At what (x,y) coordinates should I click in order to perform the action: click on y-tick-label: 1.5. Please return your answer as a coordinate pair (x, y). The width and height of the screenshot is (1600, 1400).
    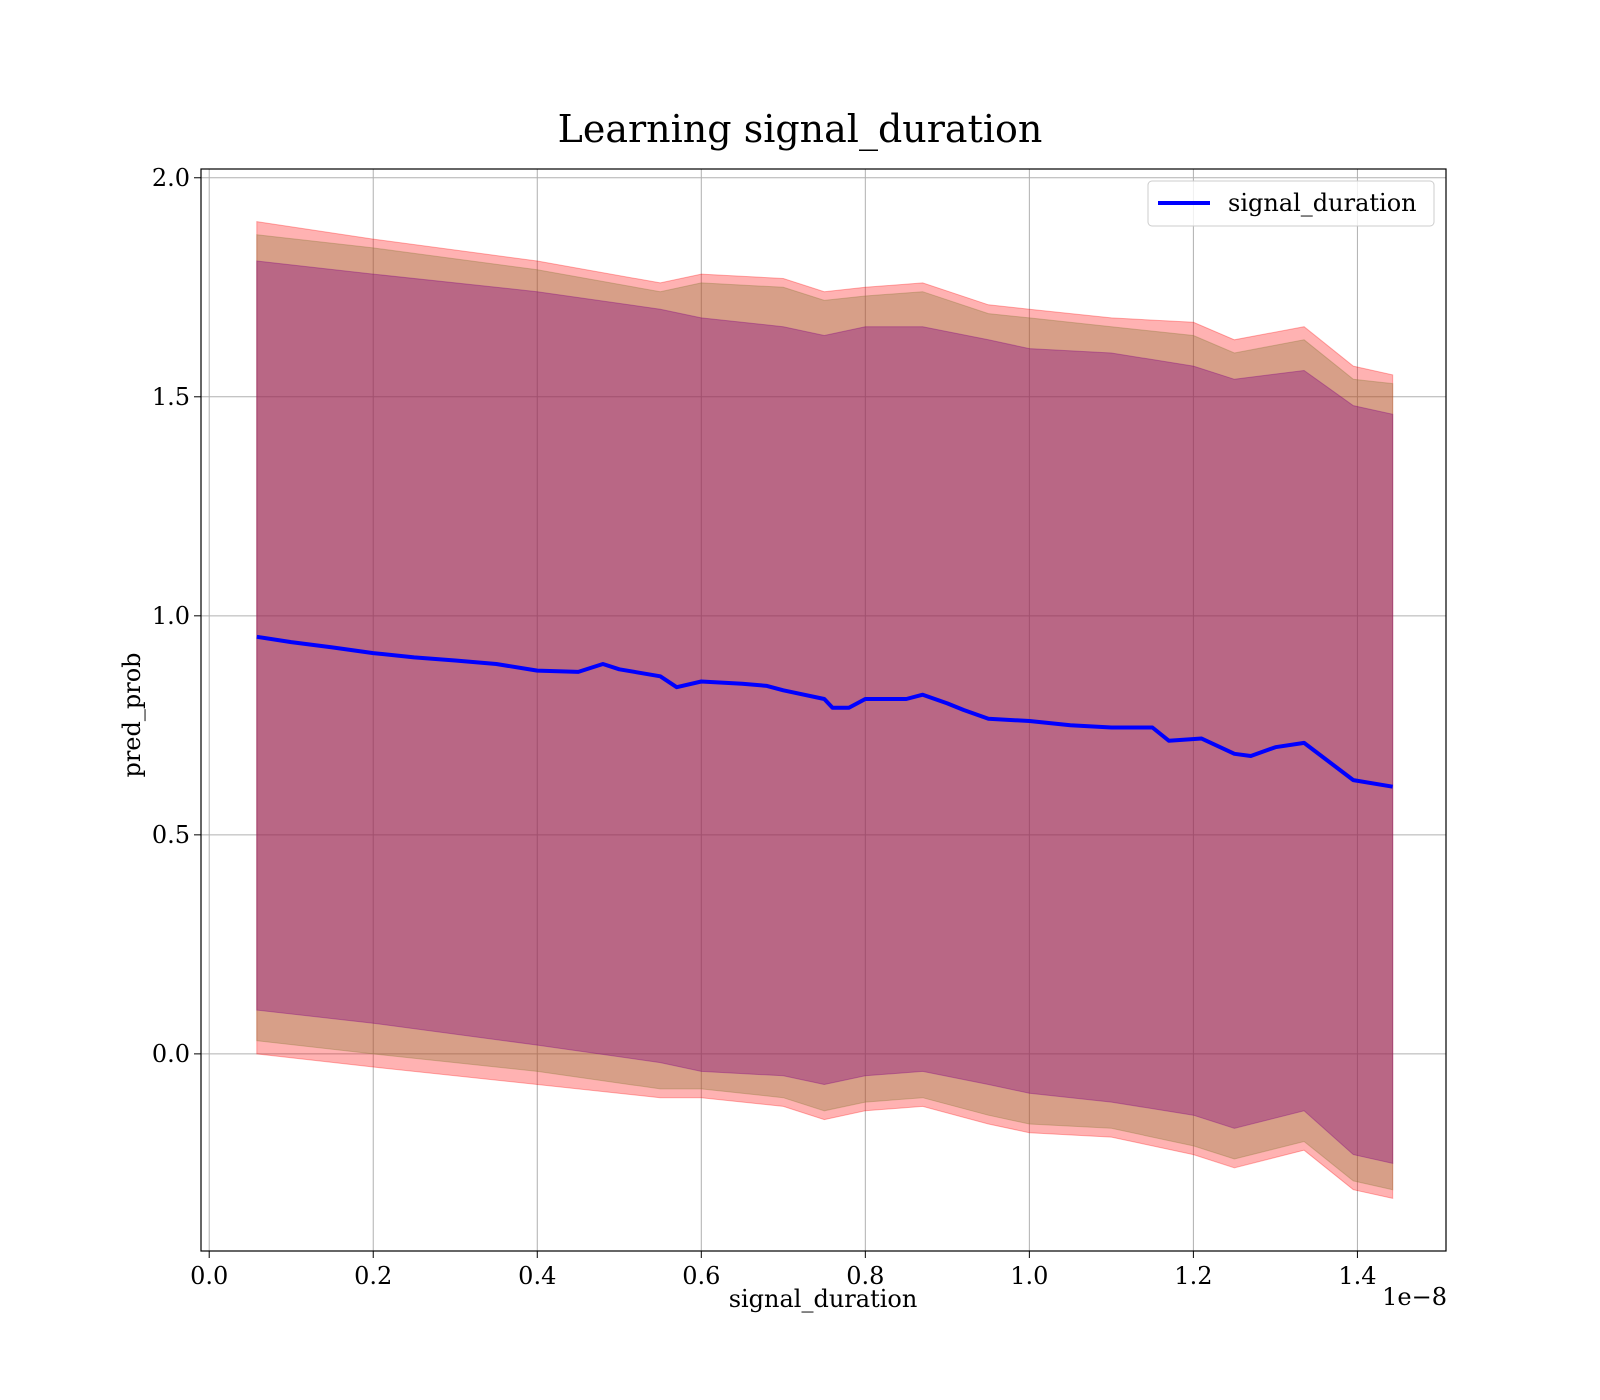
    Looking at the image, I should click on (171, 397).